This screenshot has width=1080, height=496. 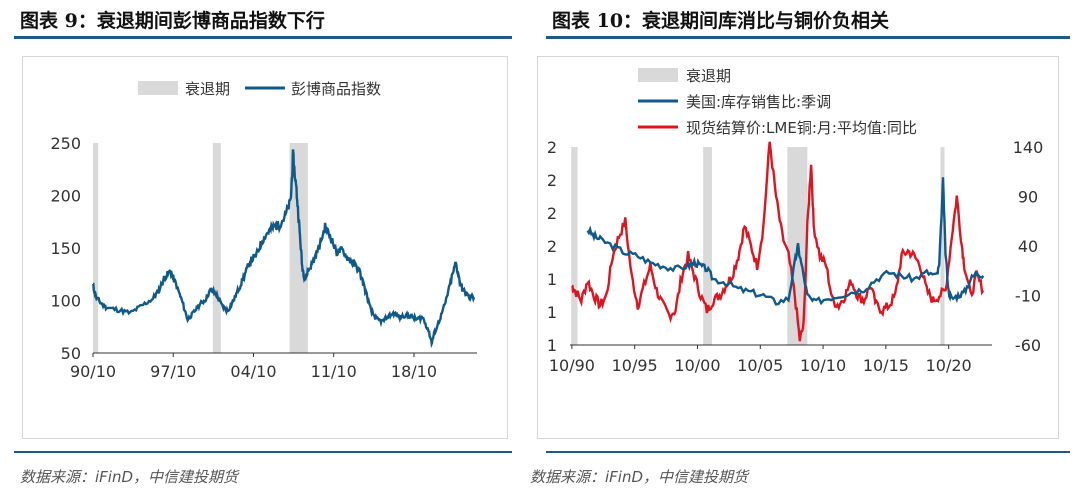 What do you see at coordinates (172, 21) in the screenshot?
I see `left-figure-title: 图表 9：衰退期间彭博商品指数下行` at bounding box center [172, 21].